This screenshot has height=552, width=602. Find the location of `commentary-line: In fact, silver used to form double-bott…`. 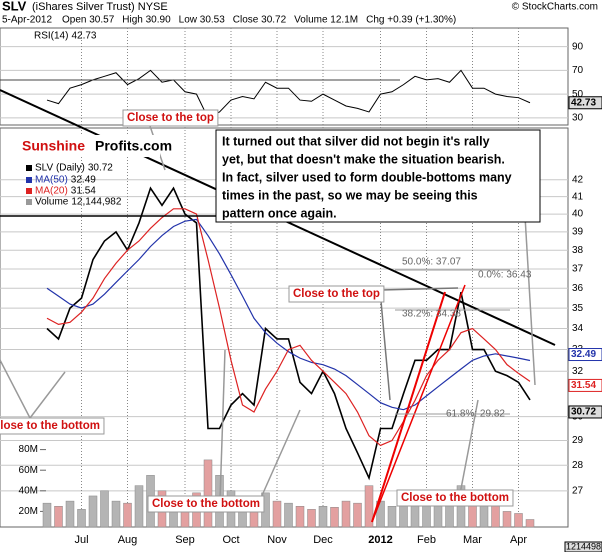

commentary-line: In fact, silver used to form double-bott… is located at coordinates (367, 177).